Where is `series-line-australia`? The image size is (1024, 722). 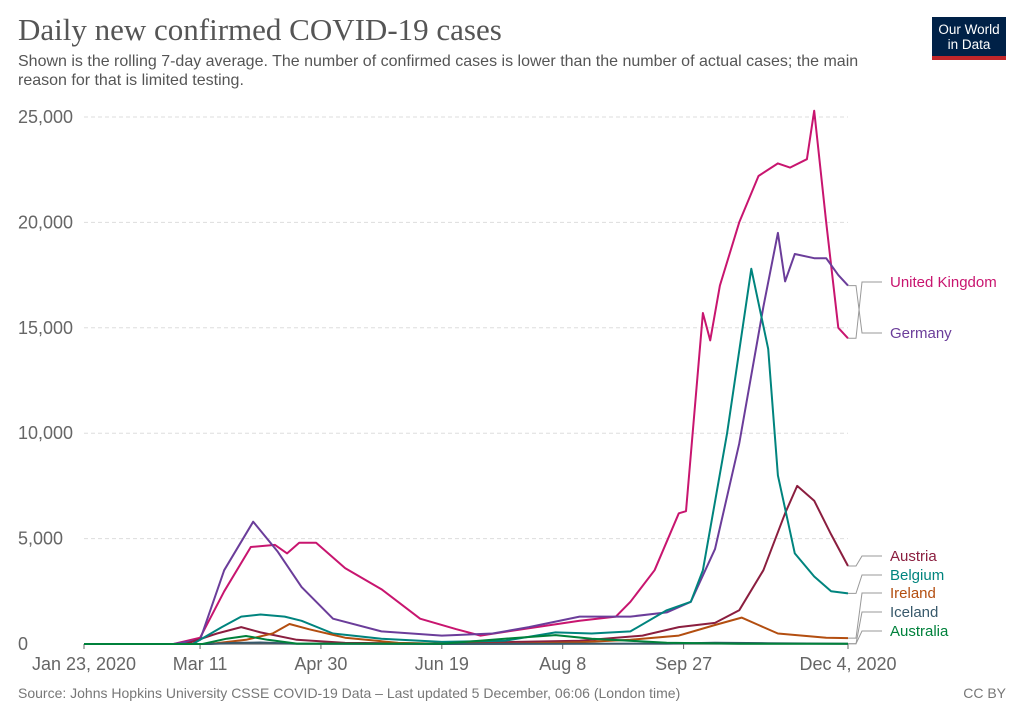
series-line-australia is located at coordinates (466, 639).